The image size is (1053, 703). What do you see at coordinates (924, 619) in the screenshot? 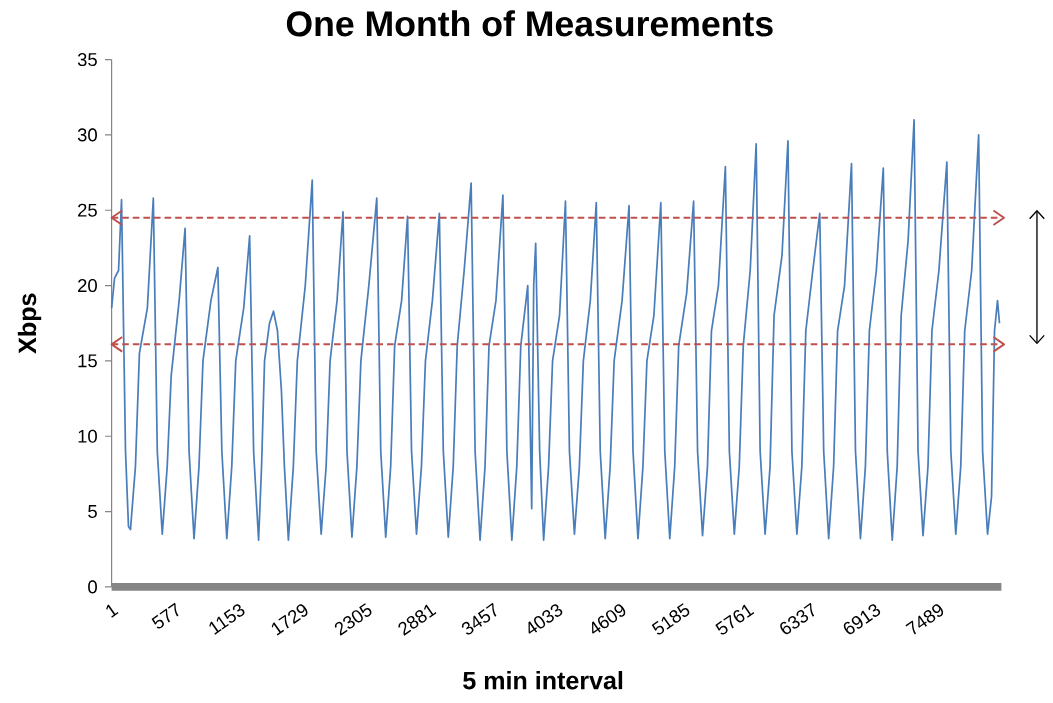
I see `x-tick-label: 7489` at bounding box center [924, 619].